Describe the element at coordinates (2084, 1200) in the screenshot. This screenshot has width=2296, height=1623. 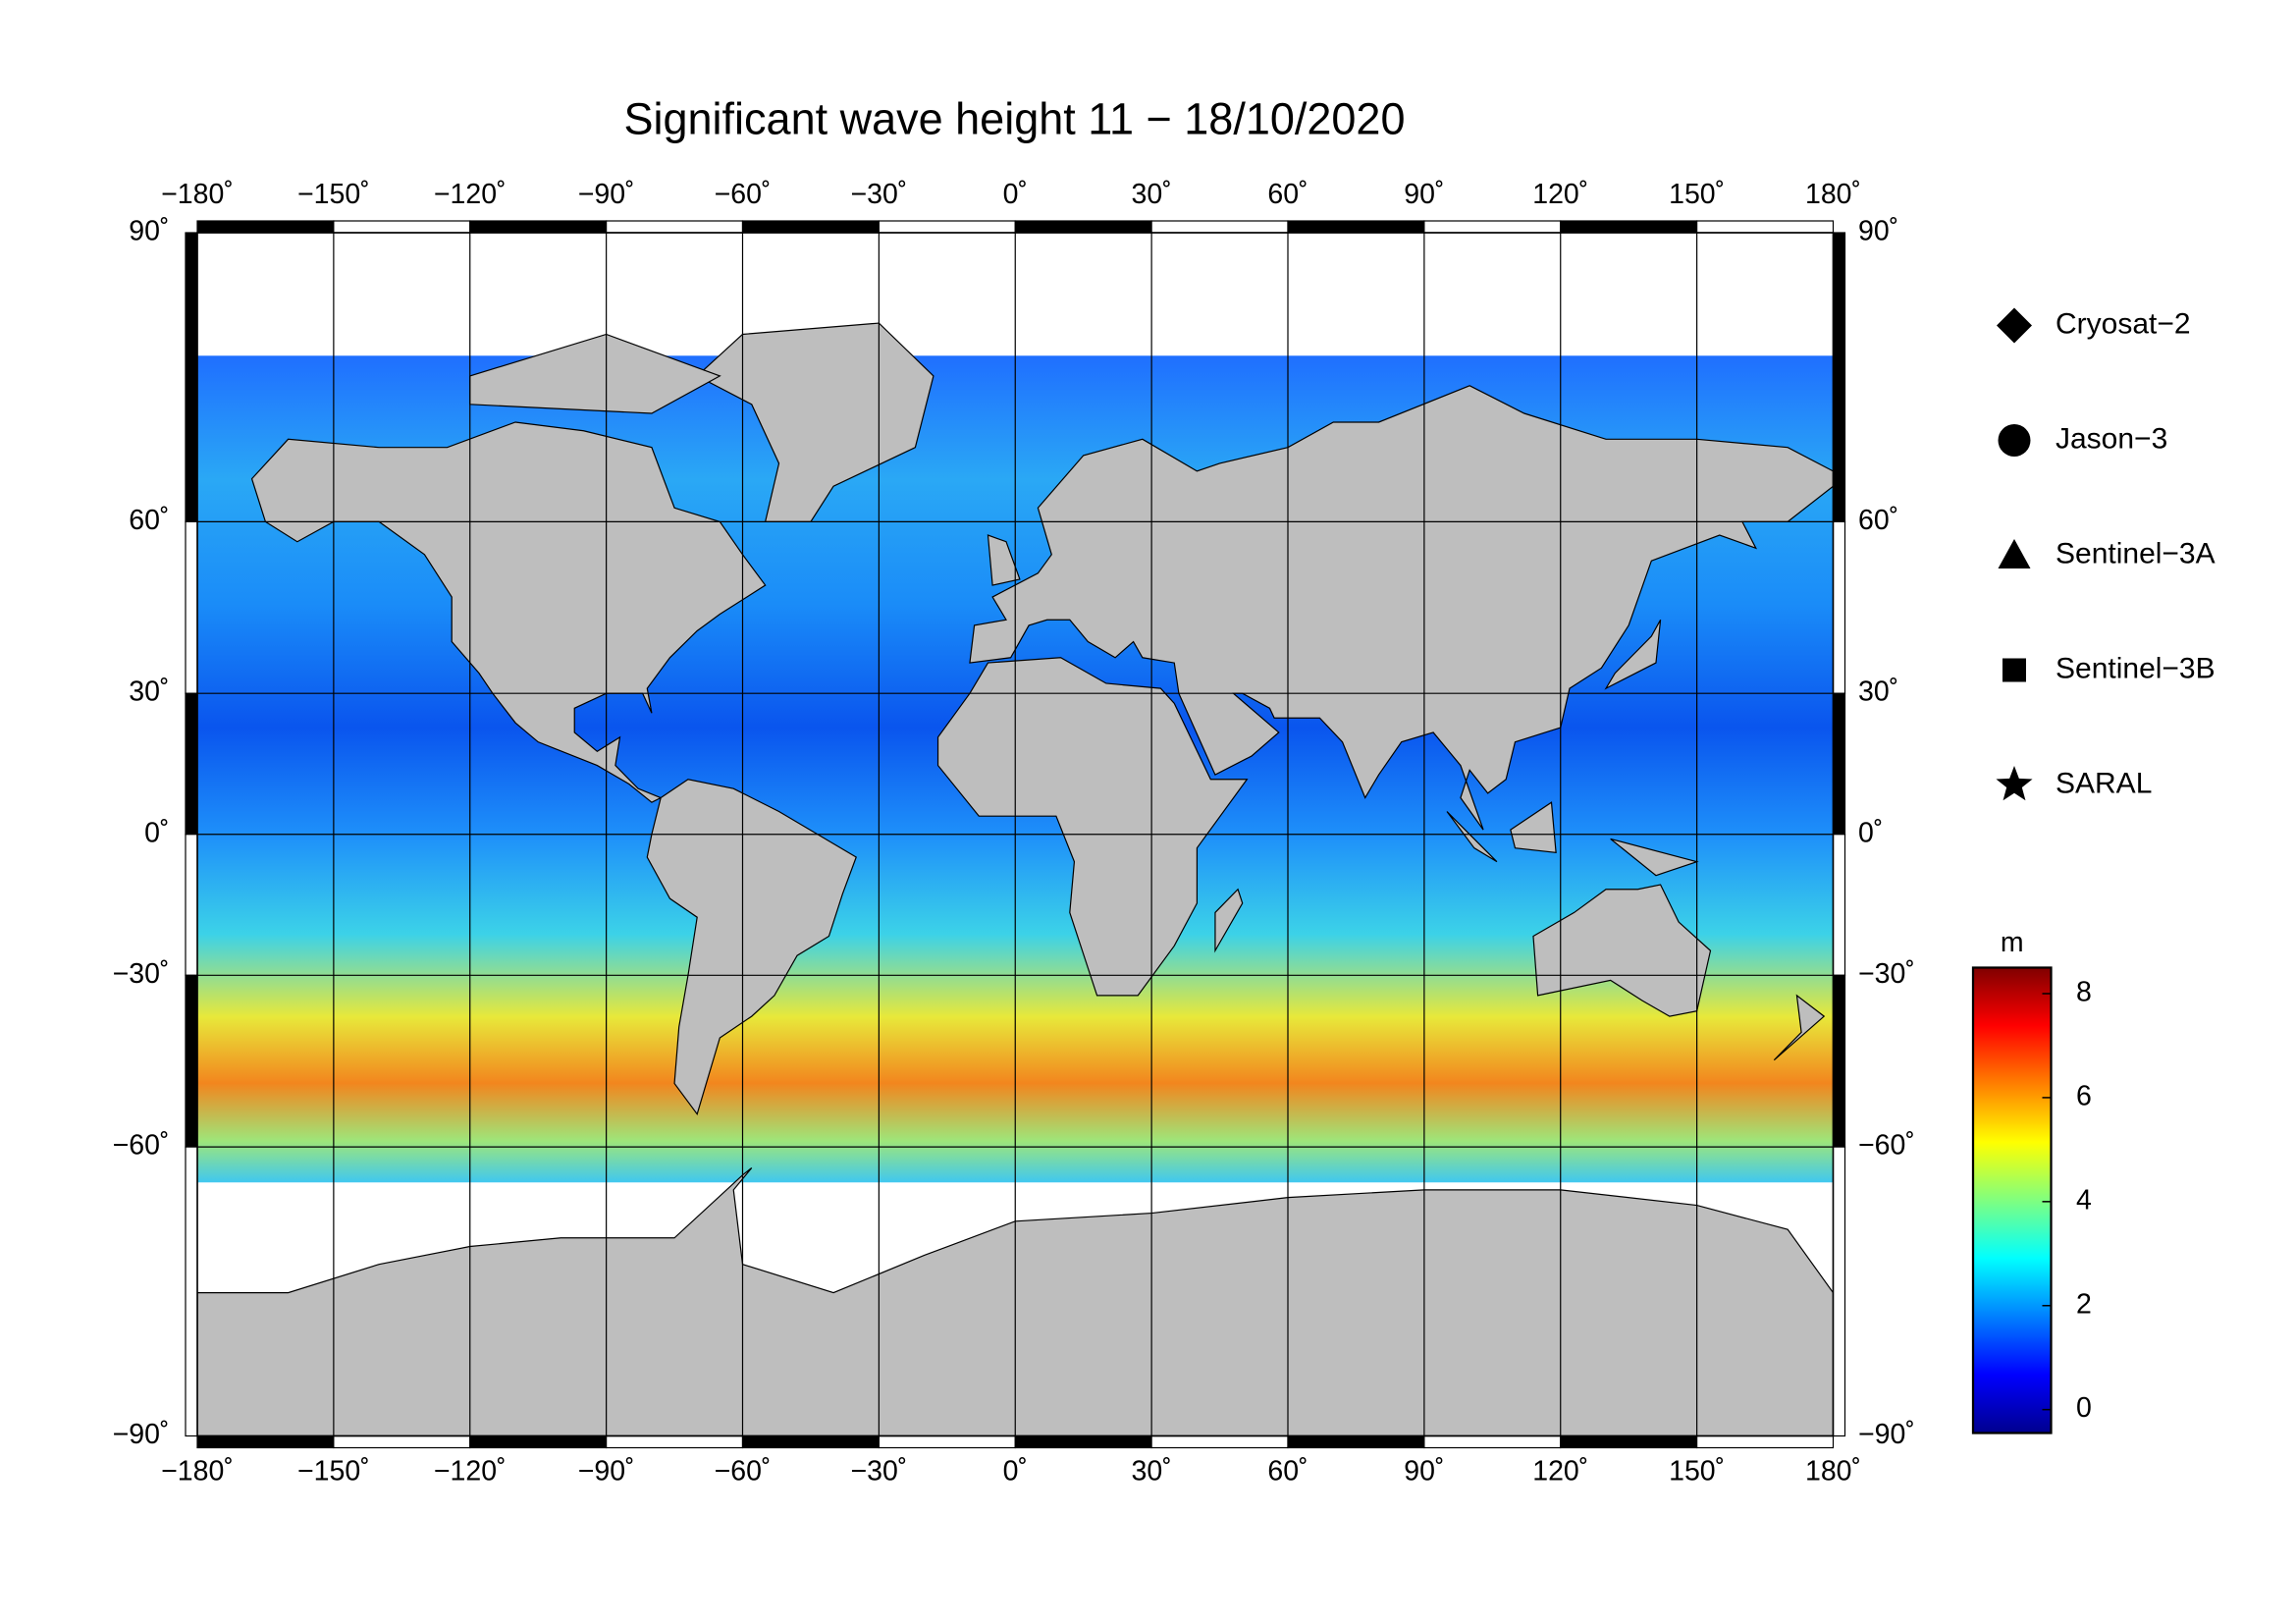
I see `colorbar-tick-label: 4` at that location.